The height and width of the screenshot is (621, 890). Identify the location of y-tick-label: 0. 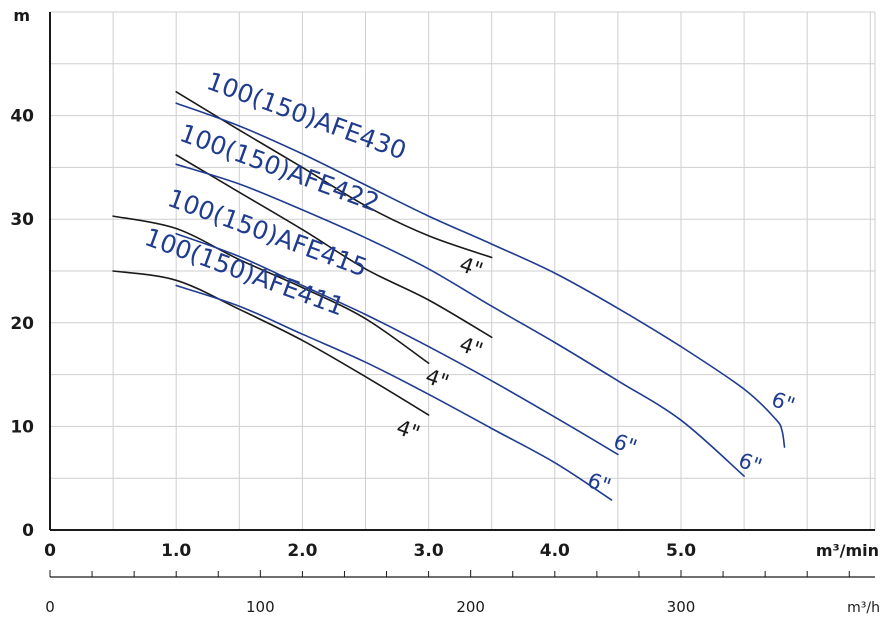
(28, 531).